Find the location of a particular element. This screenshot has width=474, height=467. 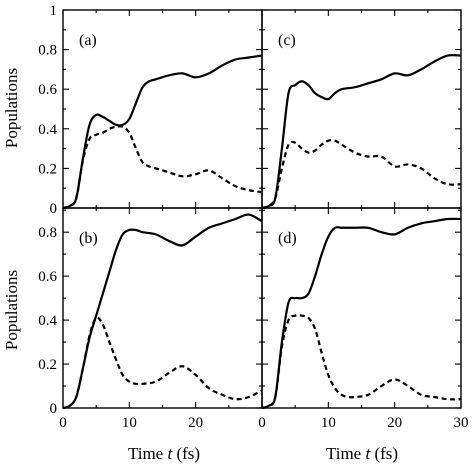

panel-label: (c) is located at coordinates (287, 40).